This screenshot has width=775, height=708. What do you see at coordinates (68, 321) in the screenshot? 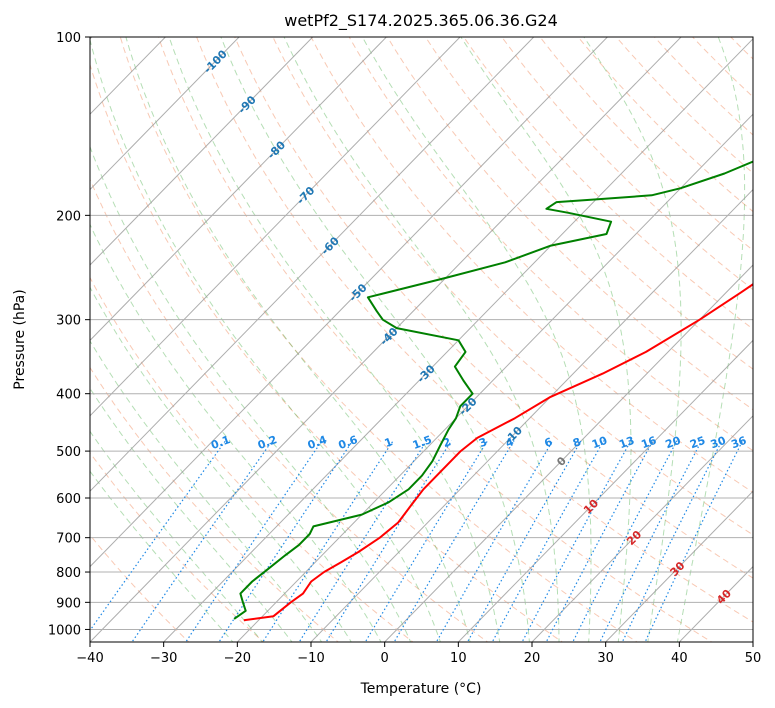
I see `y-tick-label: 300` at bounding box center [68, 321].